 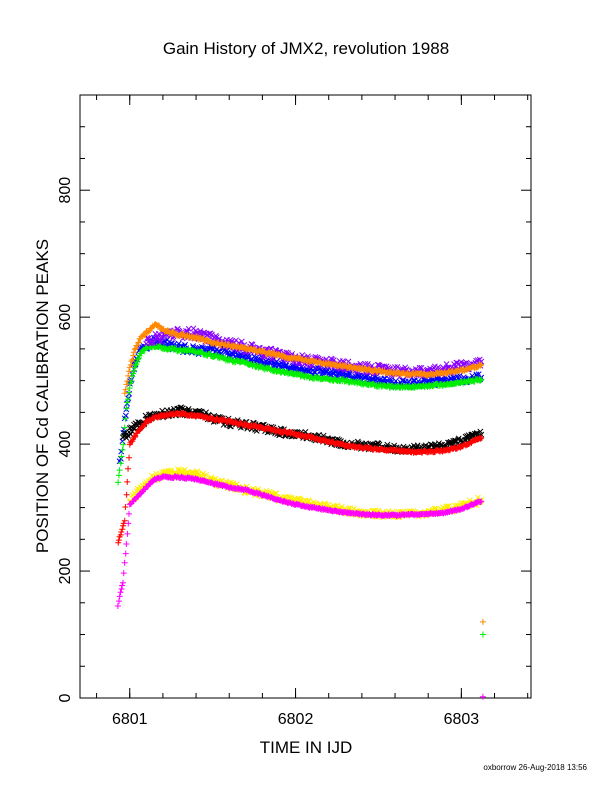 I want to click on footer-credit: oxborrow 26-Aug-2018 13:56, so click(x=535, y=767).